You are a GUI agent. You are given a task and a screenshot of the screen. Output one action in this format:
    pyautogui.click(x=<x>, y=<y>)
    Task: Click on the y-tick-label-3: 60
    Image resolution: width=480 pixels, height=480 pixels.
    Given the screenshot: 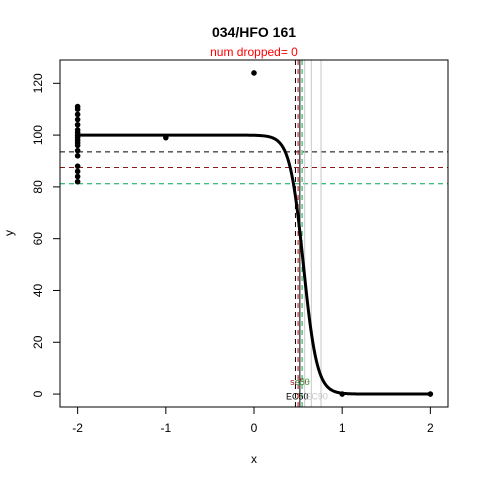 What is the action you would take?
    pyautogui.click(x=38, y=239)
    